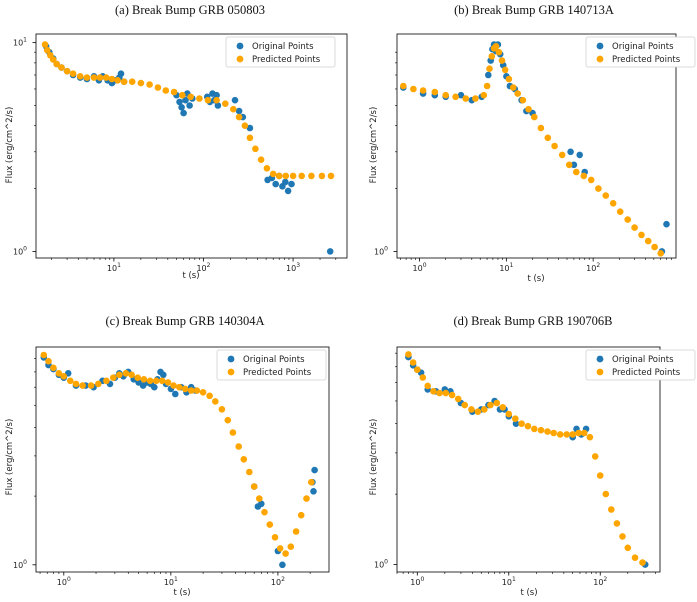 The height and width of the screenshot is (602, 697). What do you see at coordinates (534, 10) in the screenshot?
I see `panel-title: (b) Break Bump GRB 140713A` at bounding box center [534, 10].